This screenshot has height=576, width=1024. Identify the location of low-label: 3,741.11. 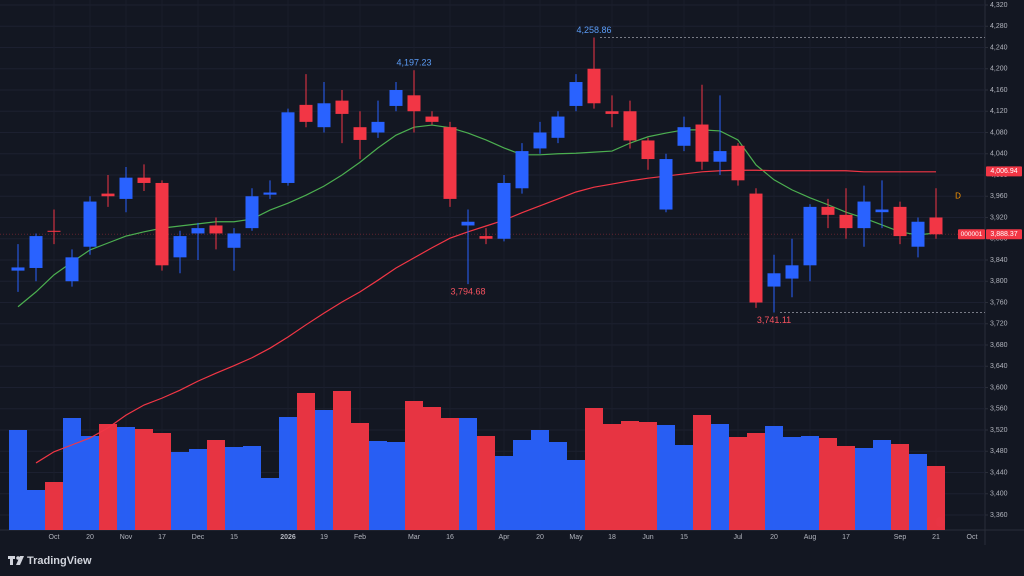
(774, 320).